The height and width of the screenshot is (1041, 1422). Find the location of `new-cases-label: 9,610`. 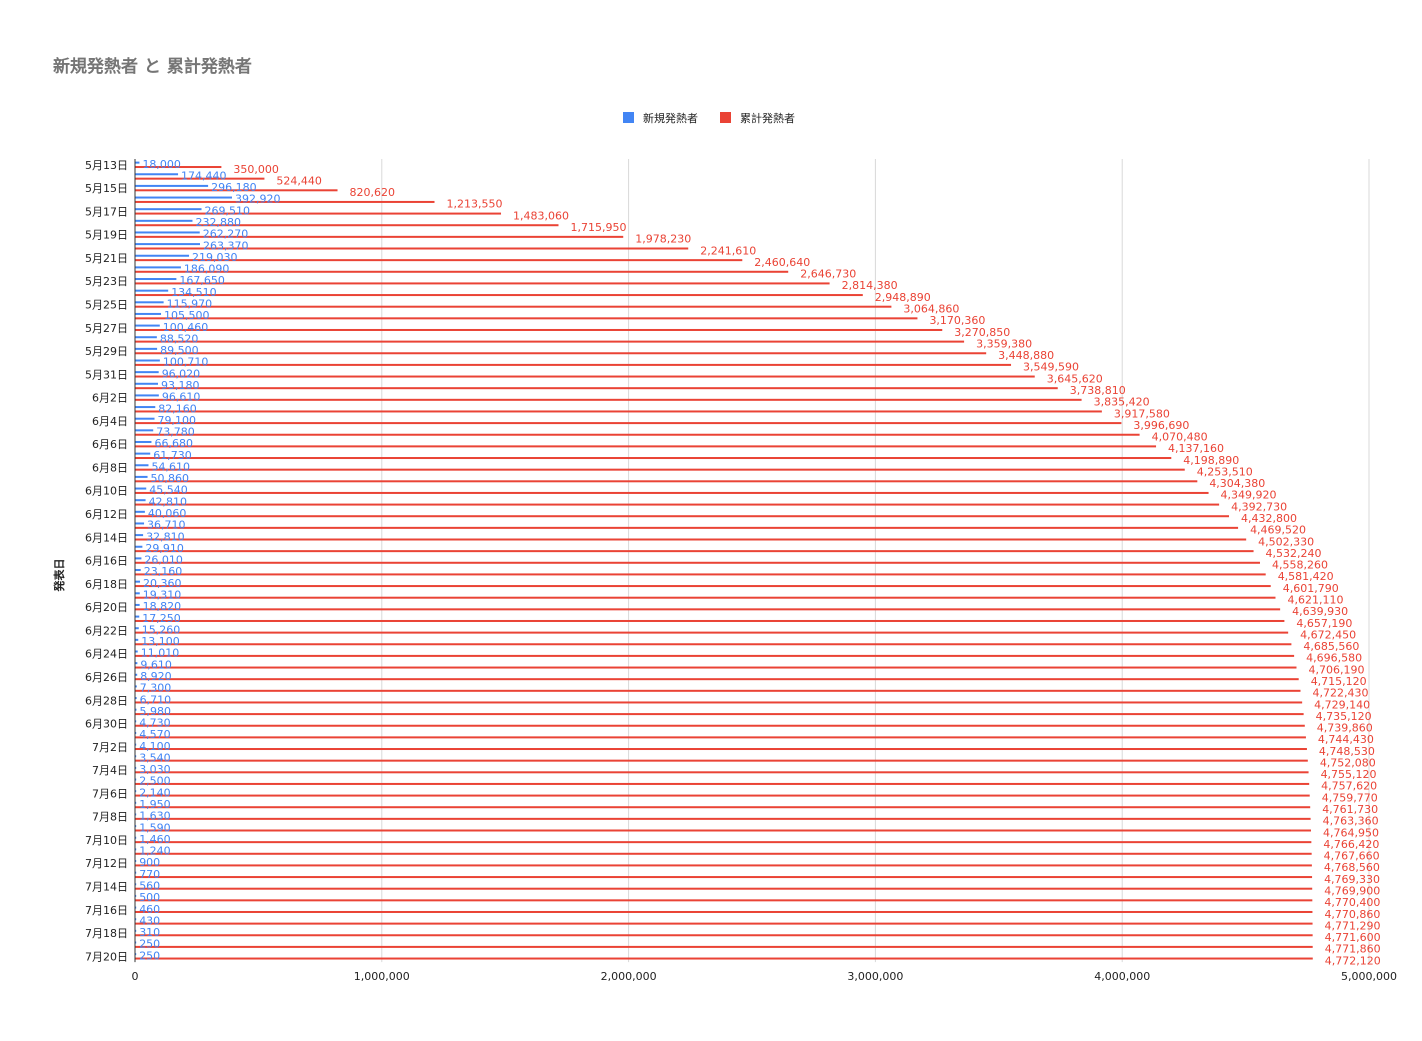

new-cases-label: 9,610 is located at coordinates (156, 664).